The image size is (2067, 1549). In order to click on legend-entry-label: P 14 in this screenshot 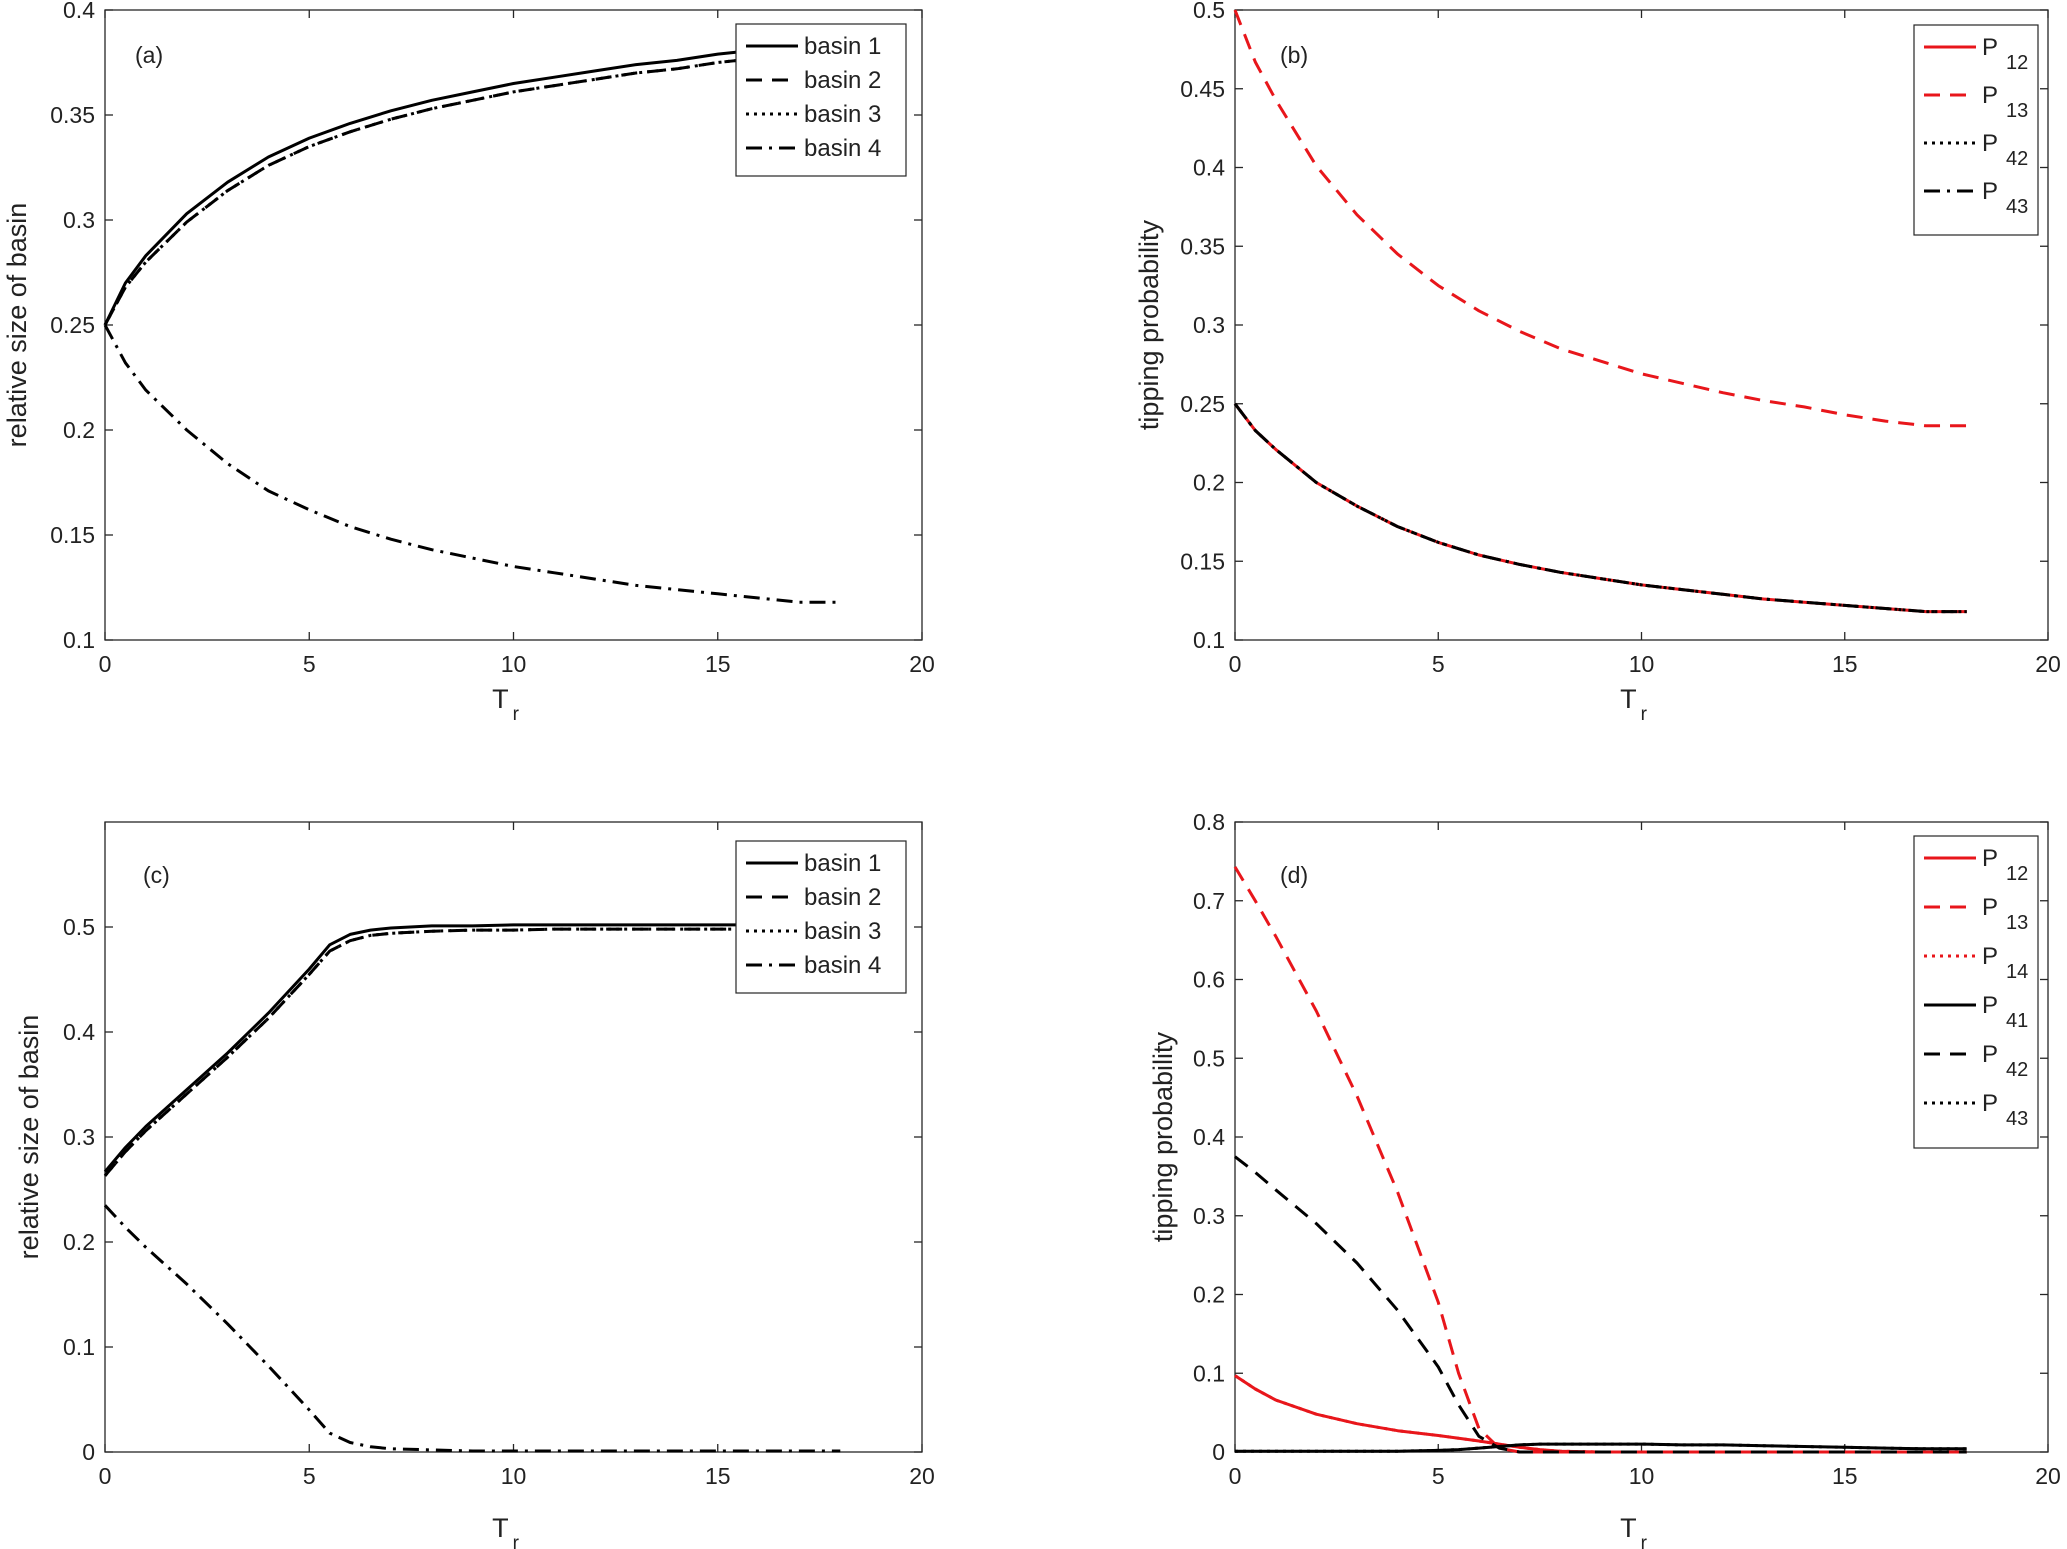, I will do `click(2005, 963)`.